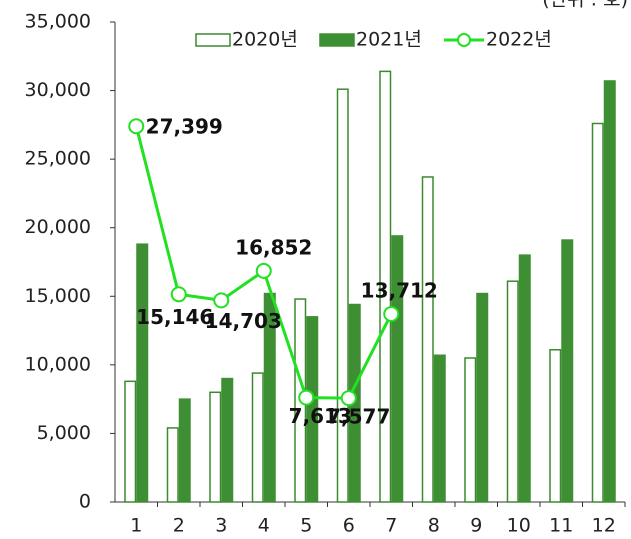 The height and width of the screenshot is (539, 631). What do you see at coordinates (349, 526) in the screenshot?
I see `x-tick-label: 6` at bounding box center [349, 526].